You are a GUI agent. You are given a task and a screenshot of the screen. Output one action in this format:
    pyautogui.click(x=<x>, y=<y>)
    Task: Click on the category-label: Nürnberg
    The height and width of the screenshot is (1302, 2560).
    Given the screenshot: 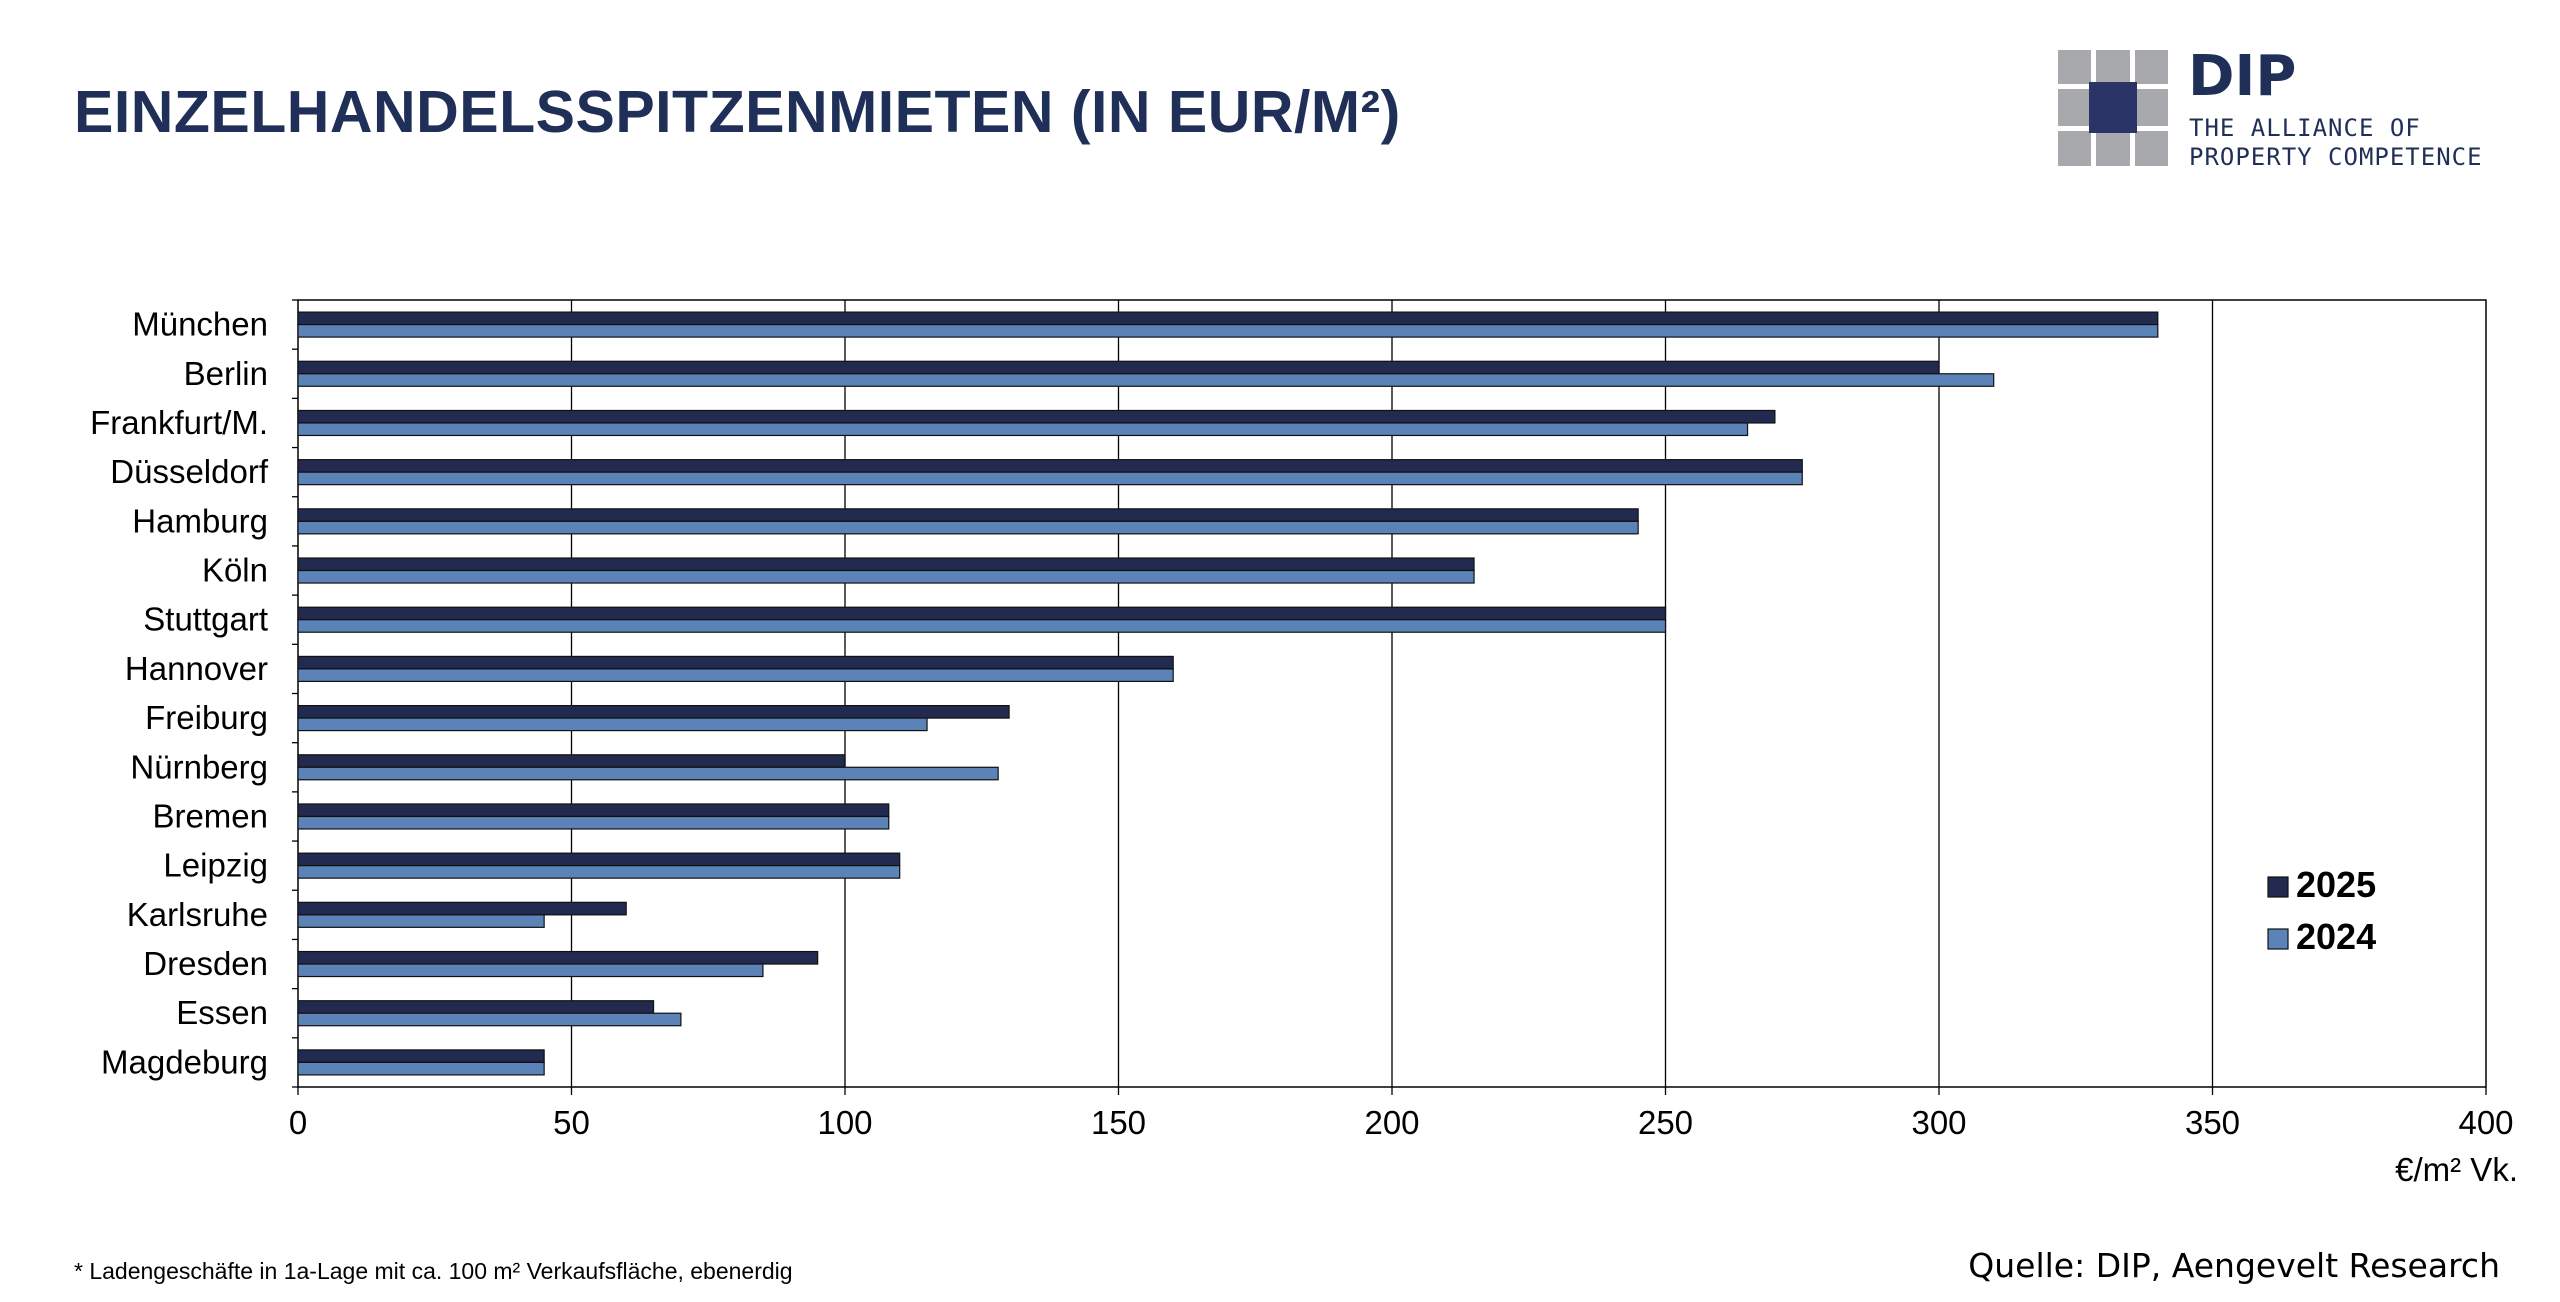 What is the action you would take?
    pyautogui.click(x=199, y=766)
    